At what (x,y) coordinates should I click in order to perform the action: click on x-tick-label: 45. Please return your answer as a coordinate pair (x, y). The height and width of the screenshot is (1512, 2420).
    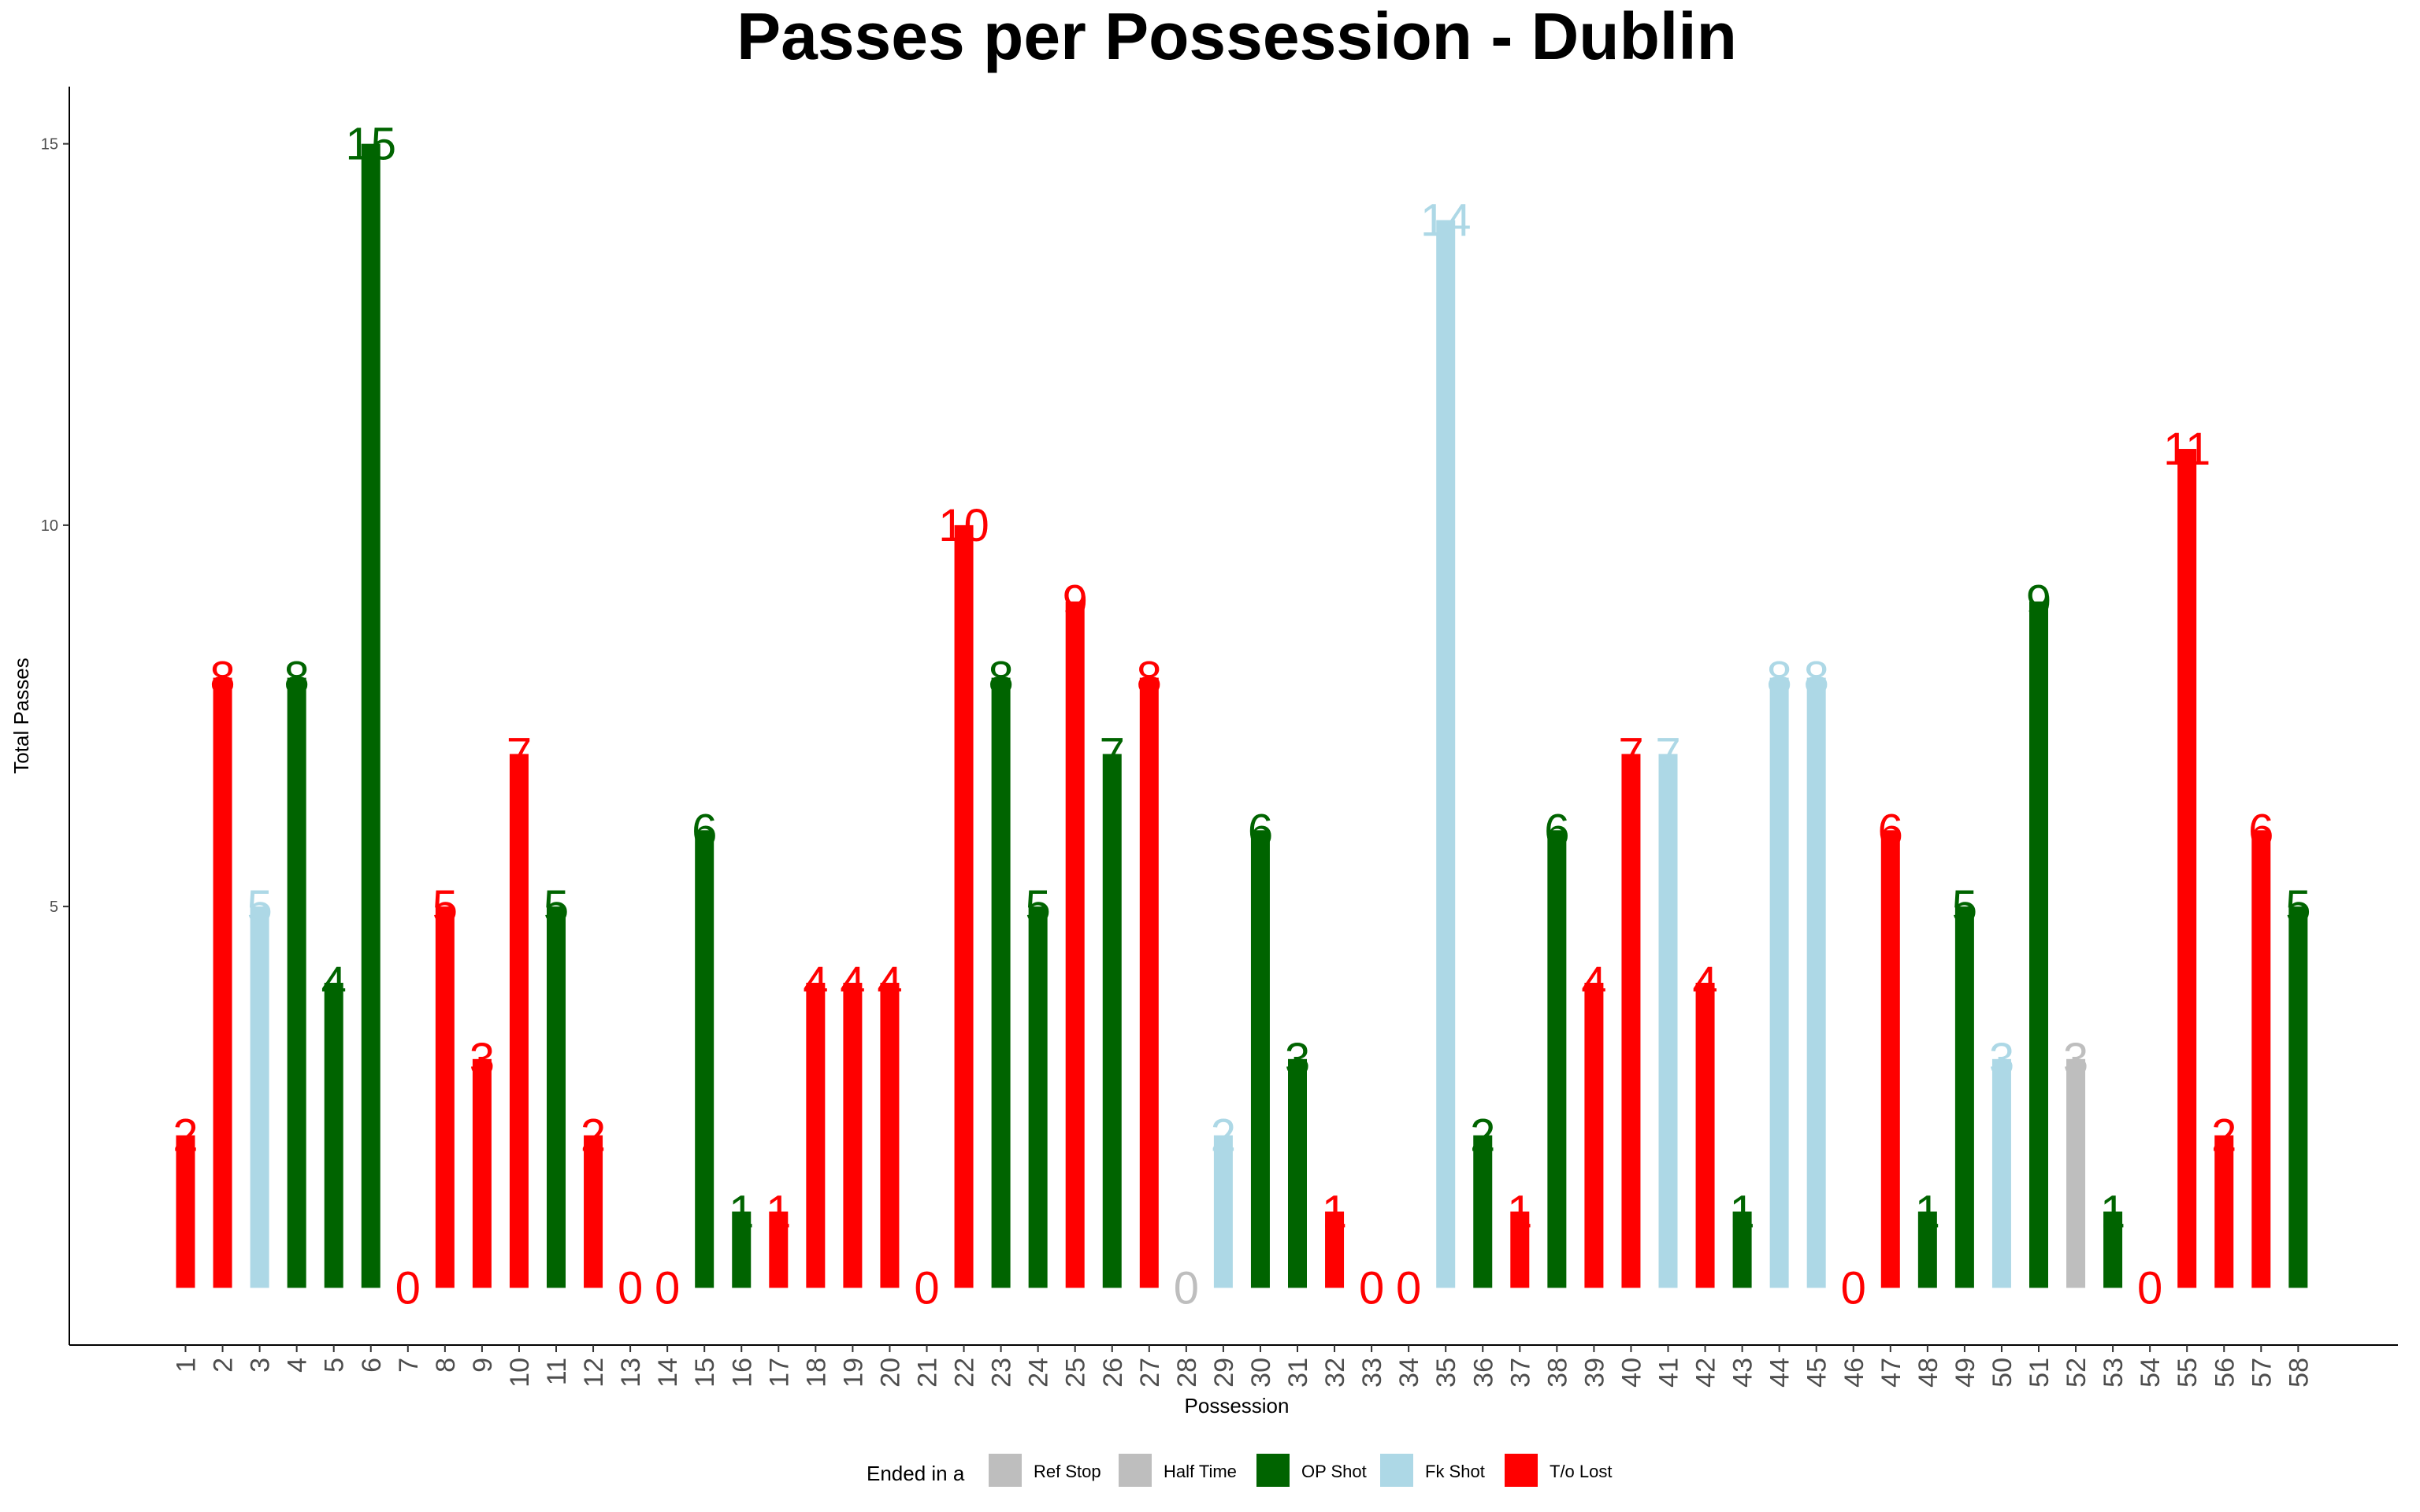
    Looking at the image, I should click on (1817, 1373).